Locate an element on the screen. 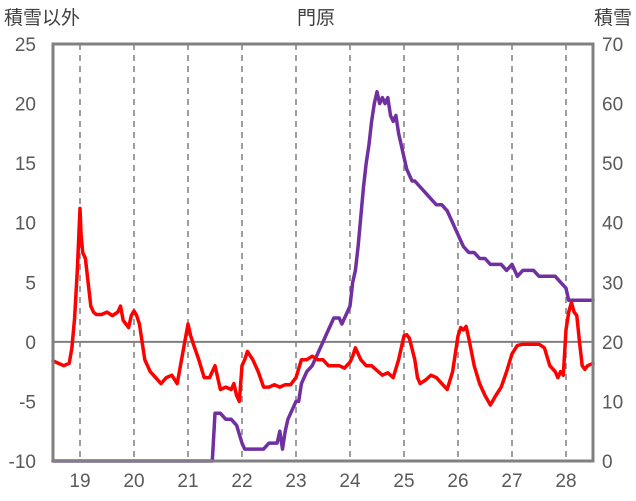 Image resolution: width=636 pixels, height=501 pixels. x-tick-label: 26 is located at coordinates (457, 481).